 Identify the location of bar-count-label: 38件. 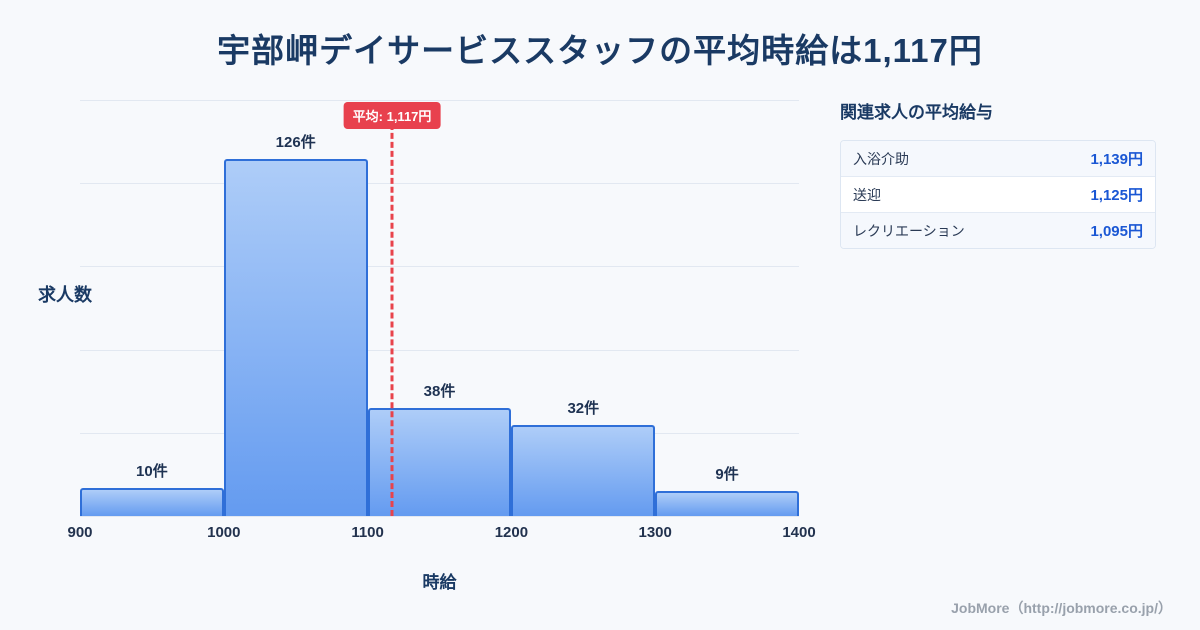
(439, 392).